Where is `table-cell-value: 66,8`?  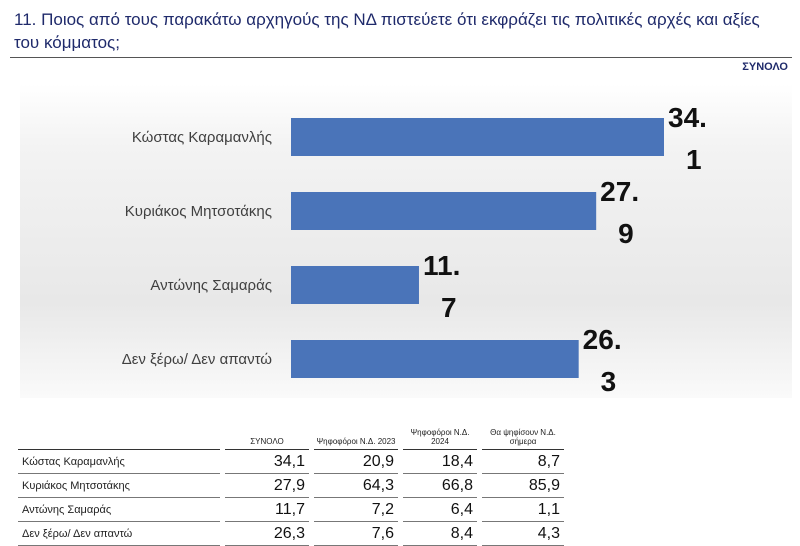 table-cell-value: 66,8 is located at coordinates (439, 485).